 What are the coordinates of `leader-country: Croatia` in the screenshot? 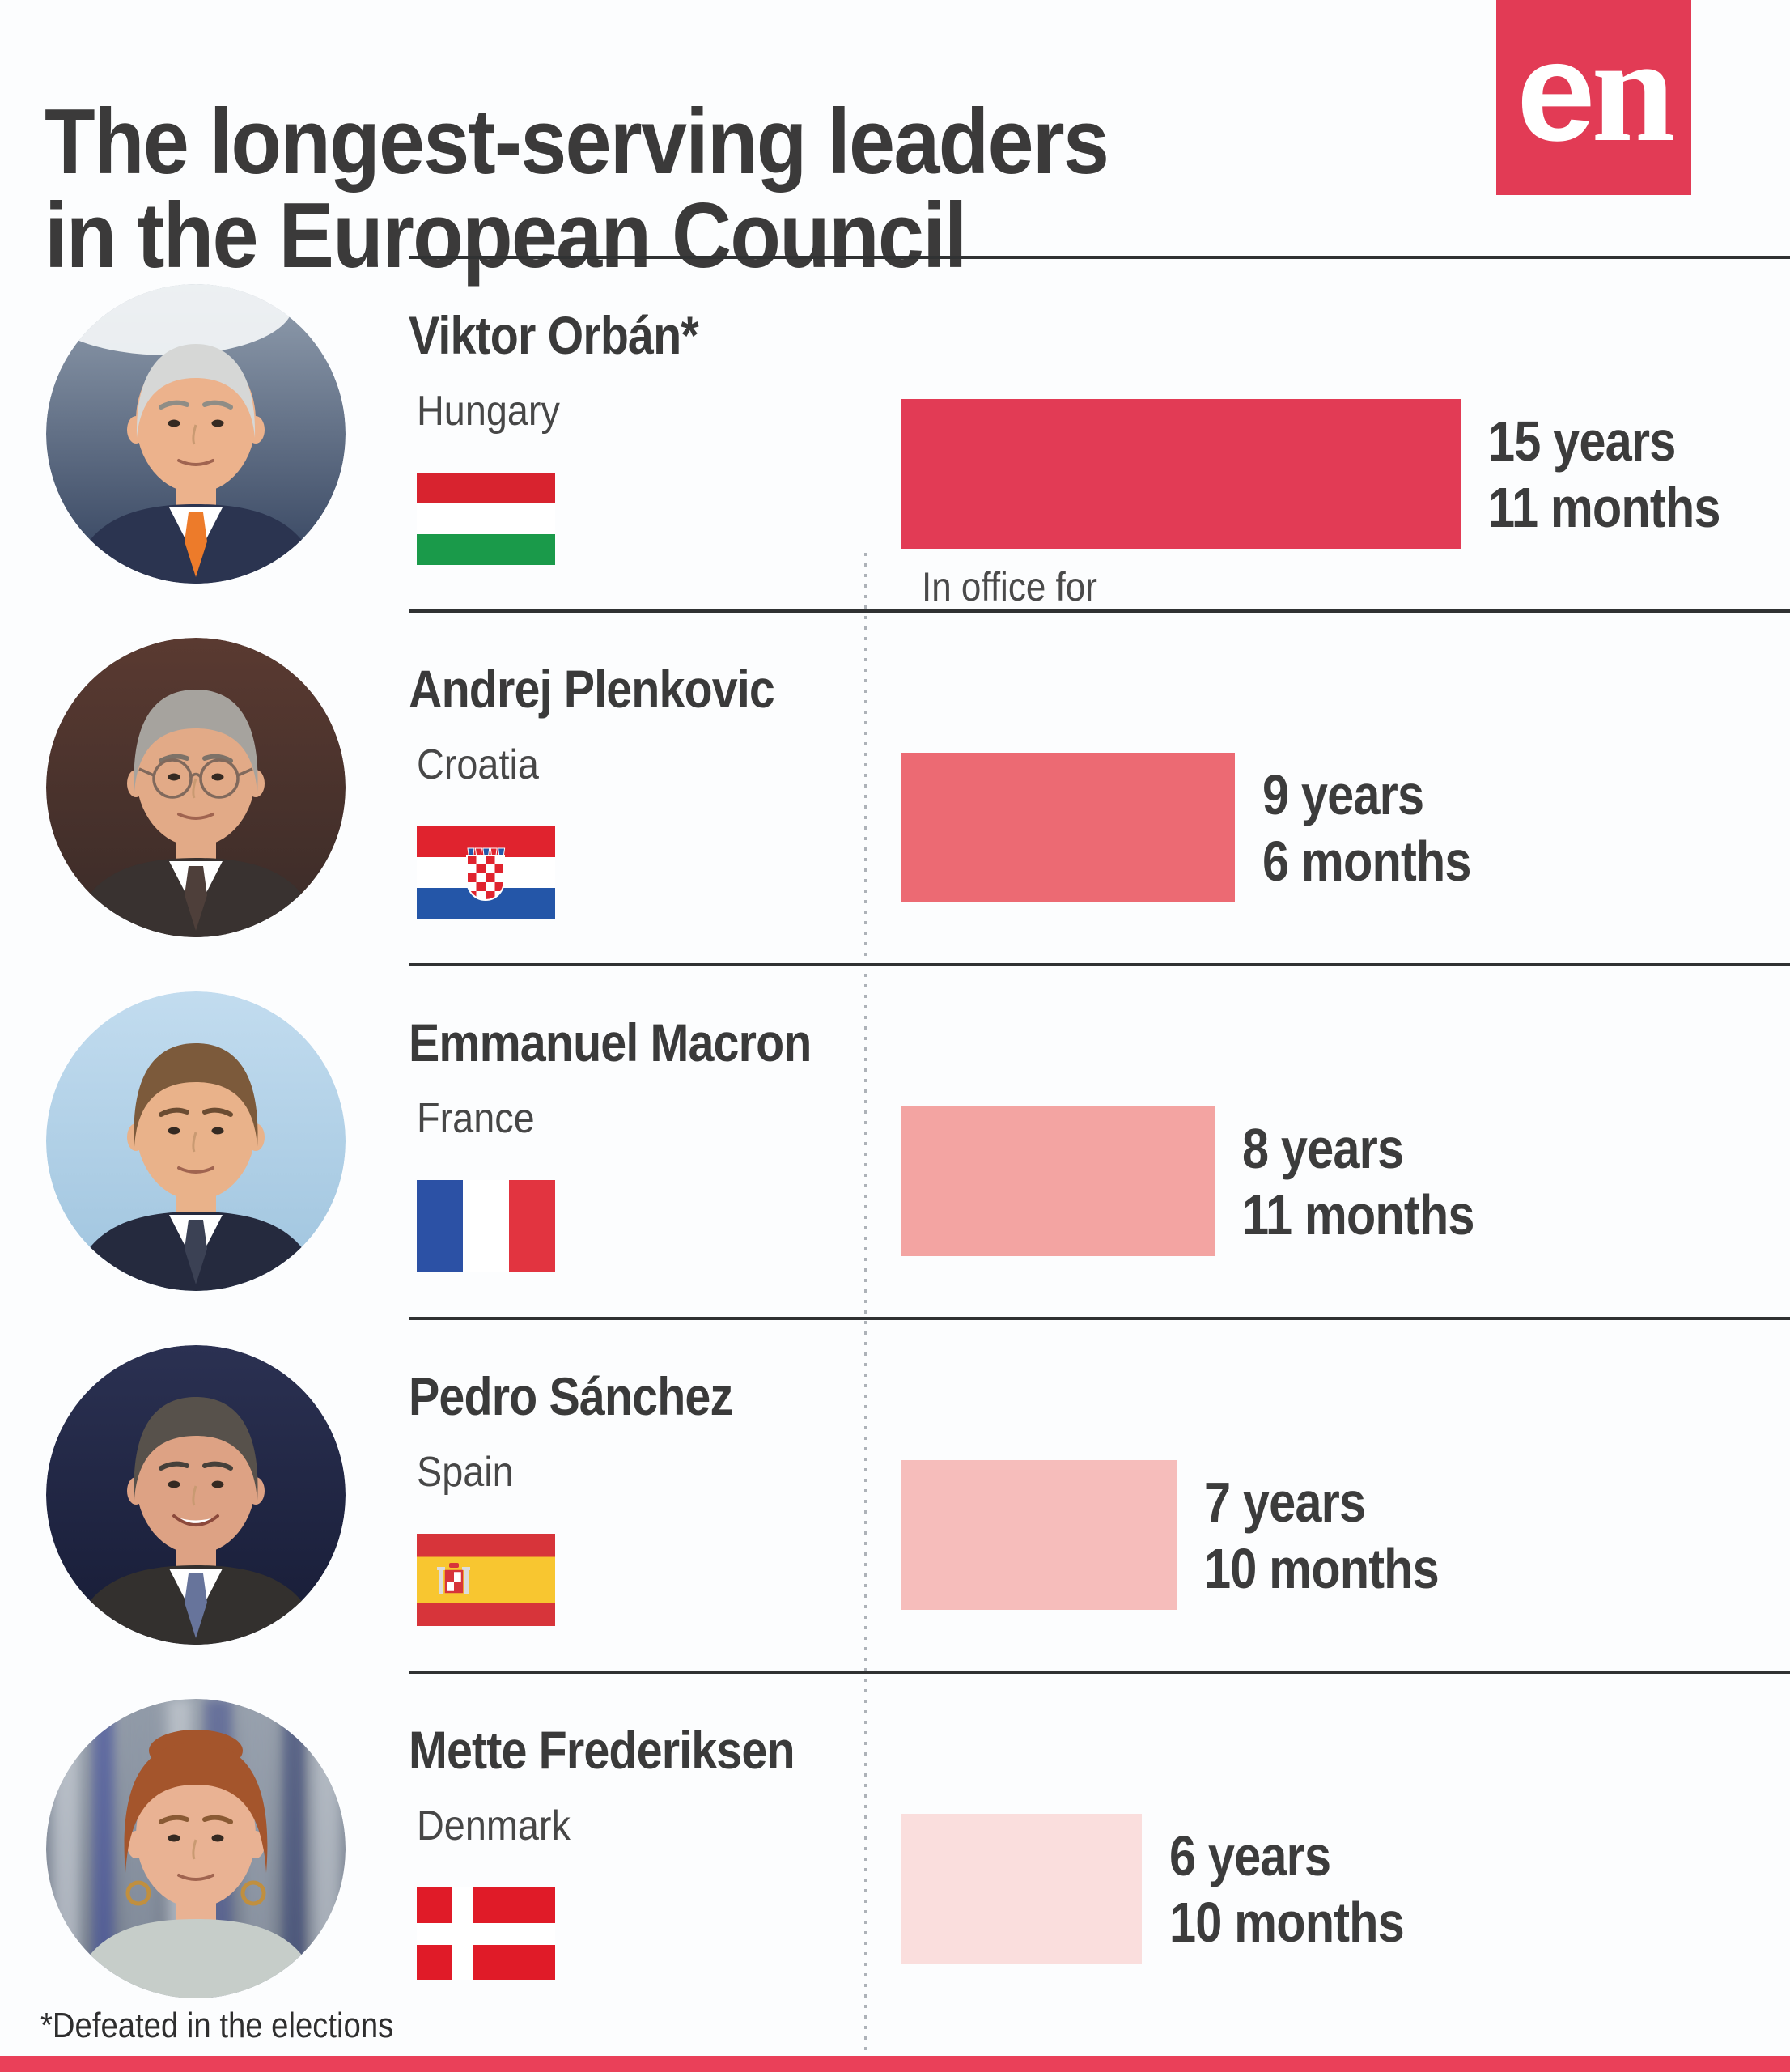 It's located at (478, 764).